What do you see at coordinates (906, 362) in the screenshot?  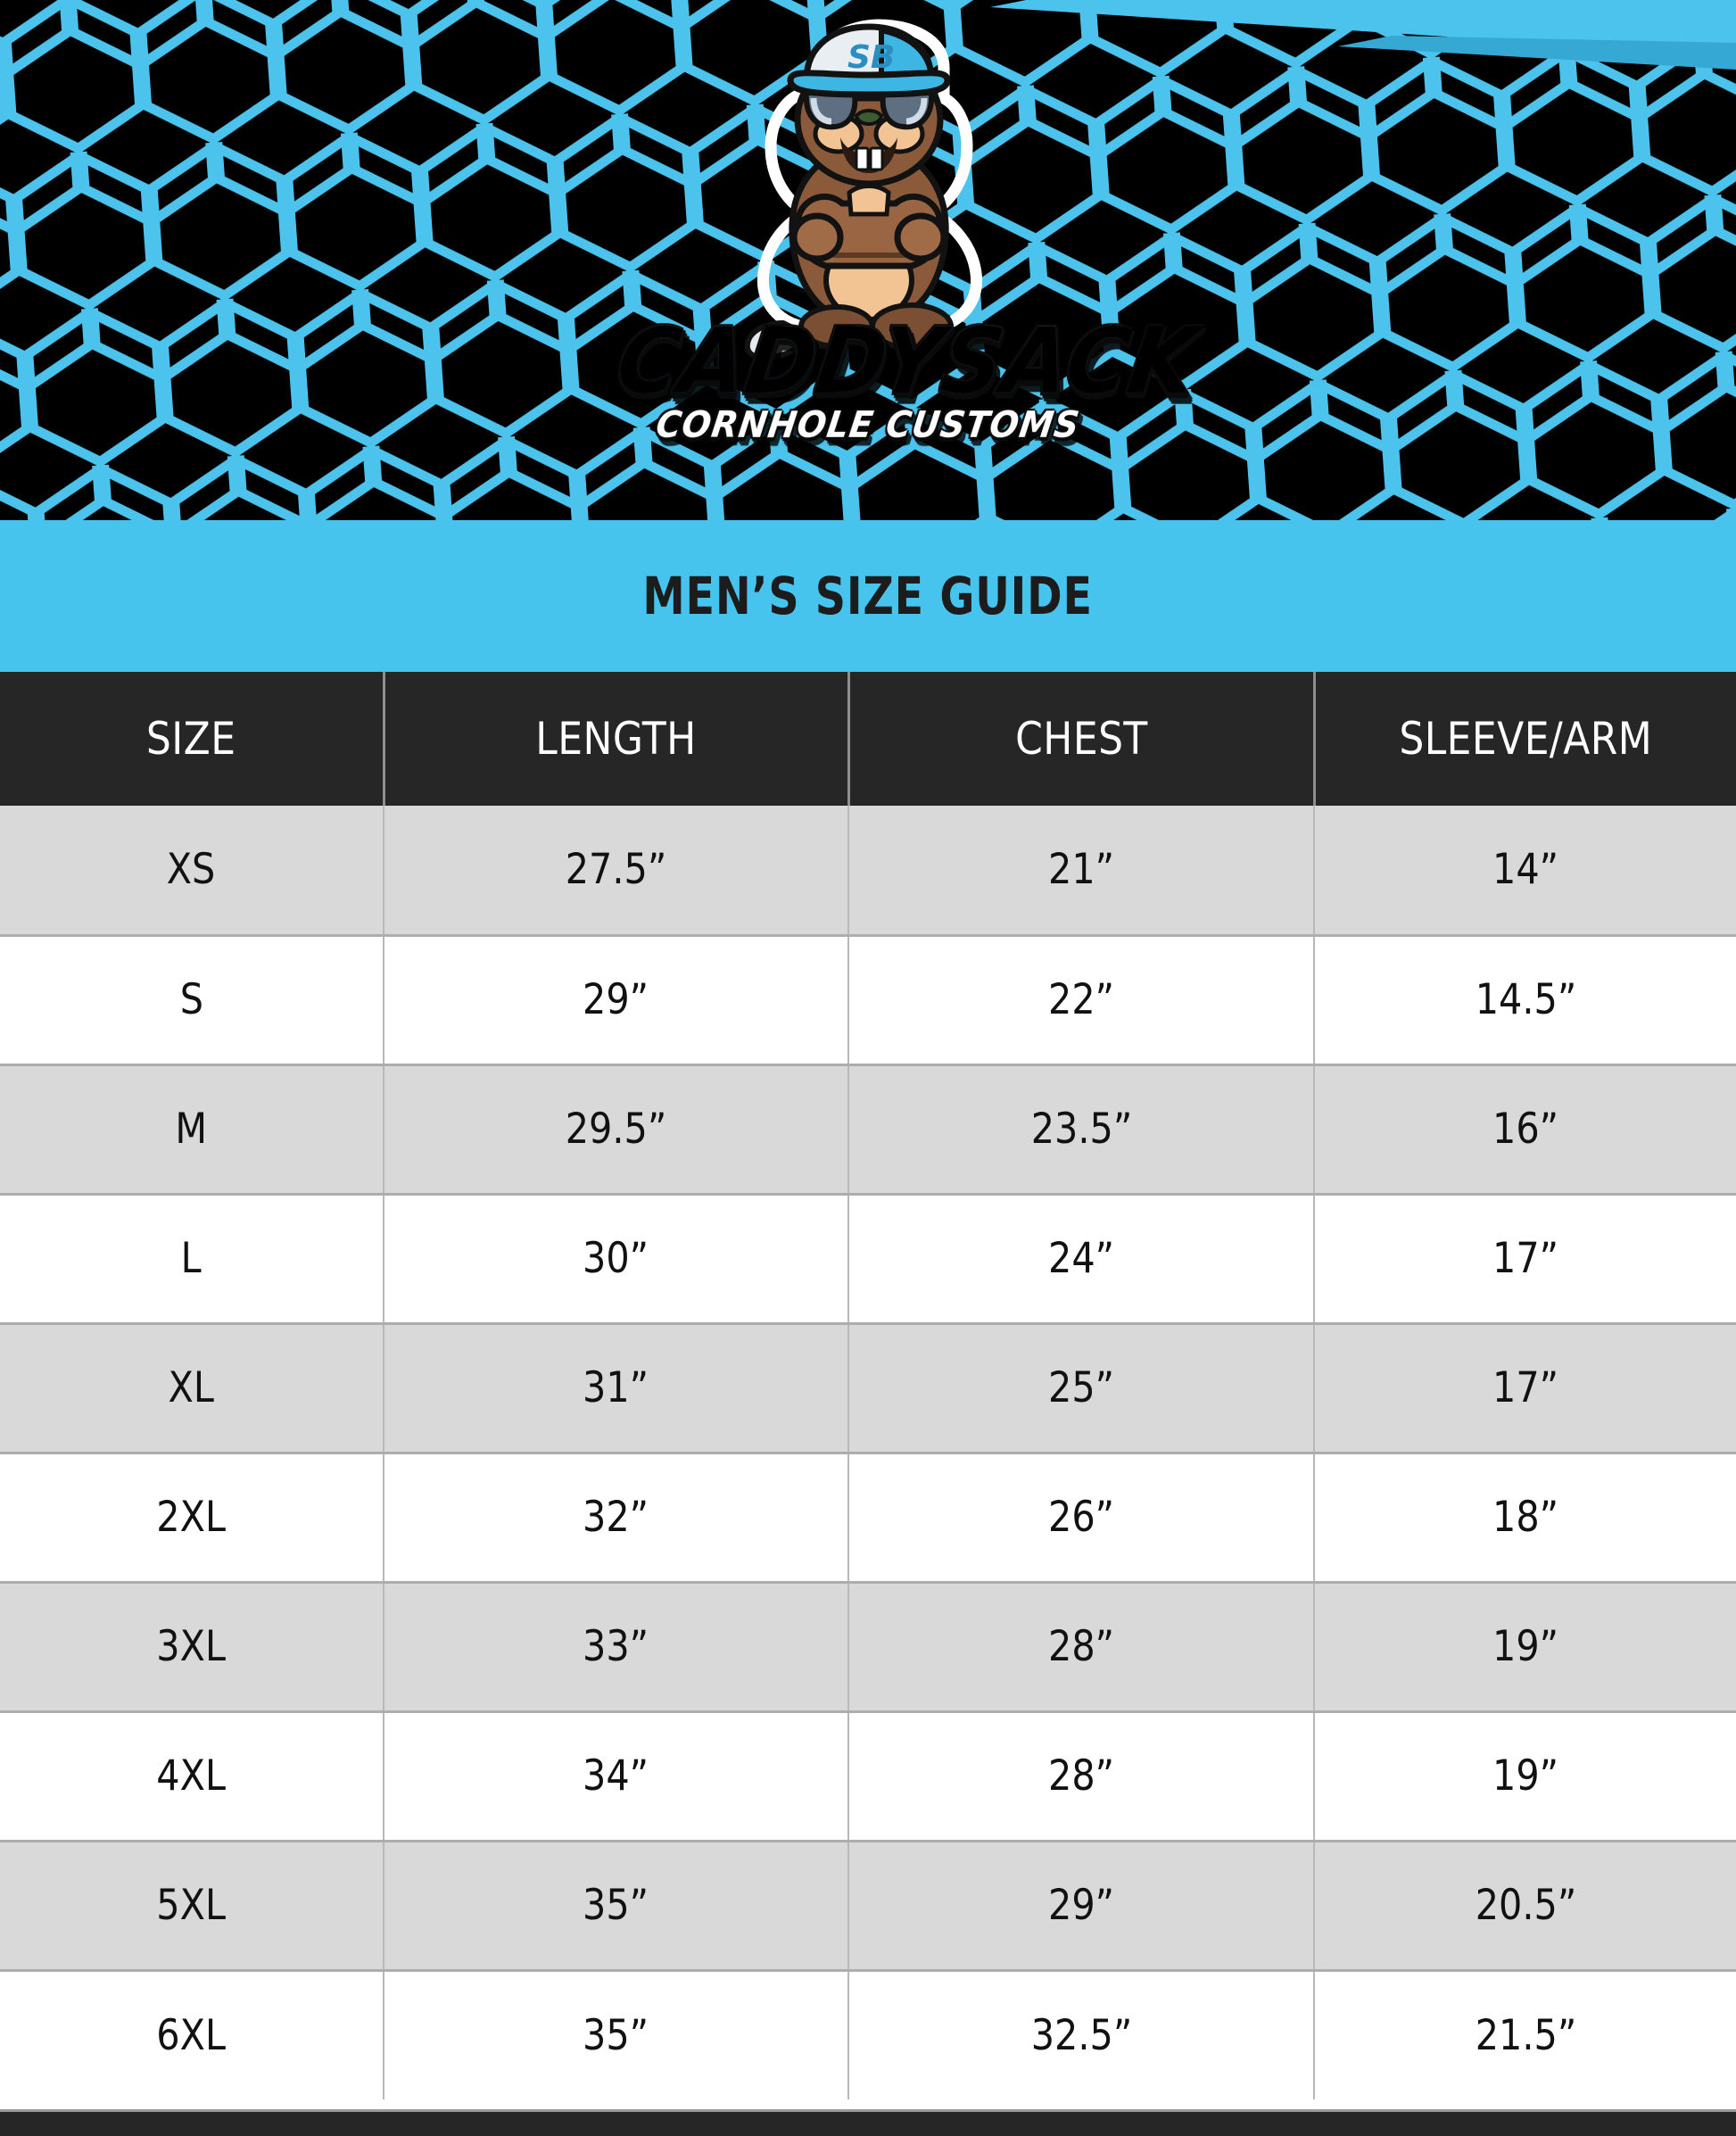 I see `logo-primary-text: CADDYSACK` at bounding box center [906, 362].